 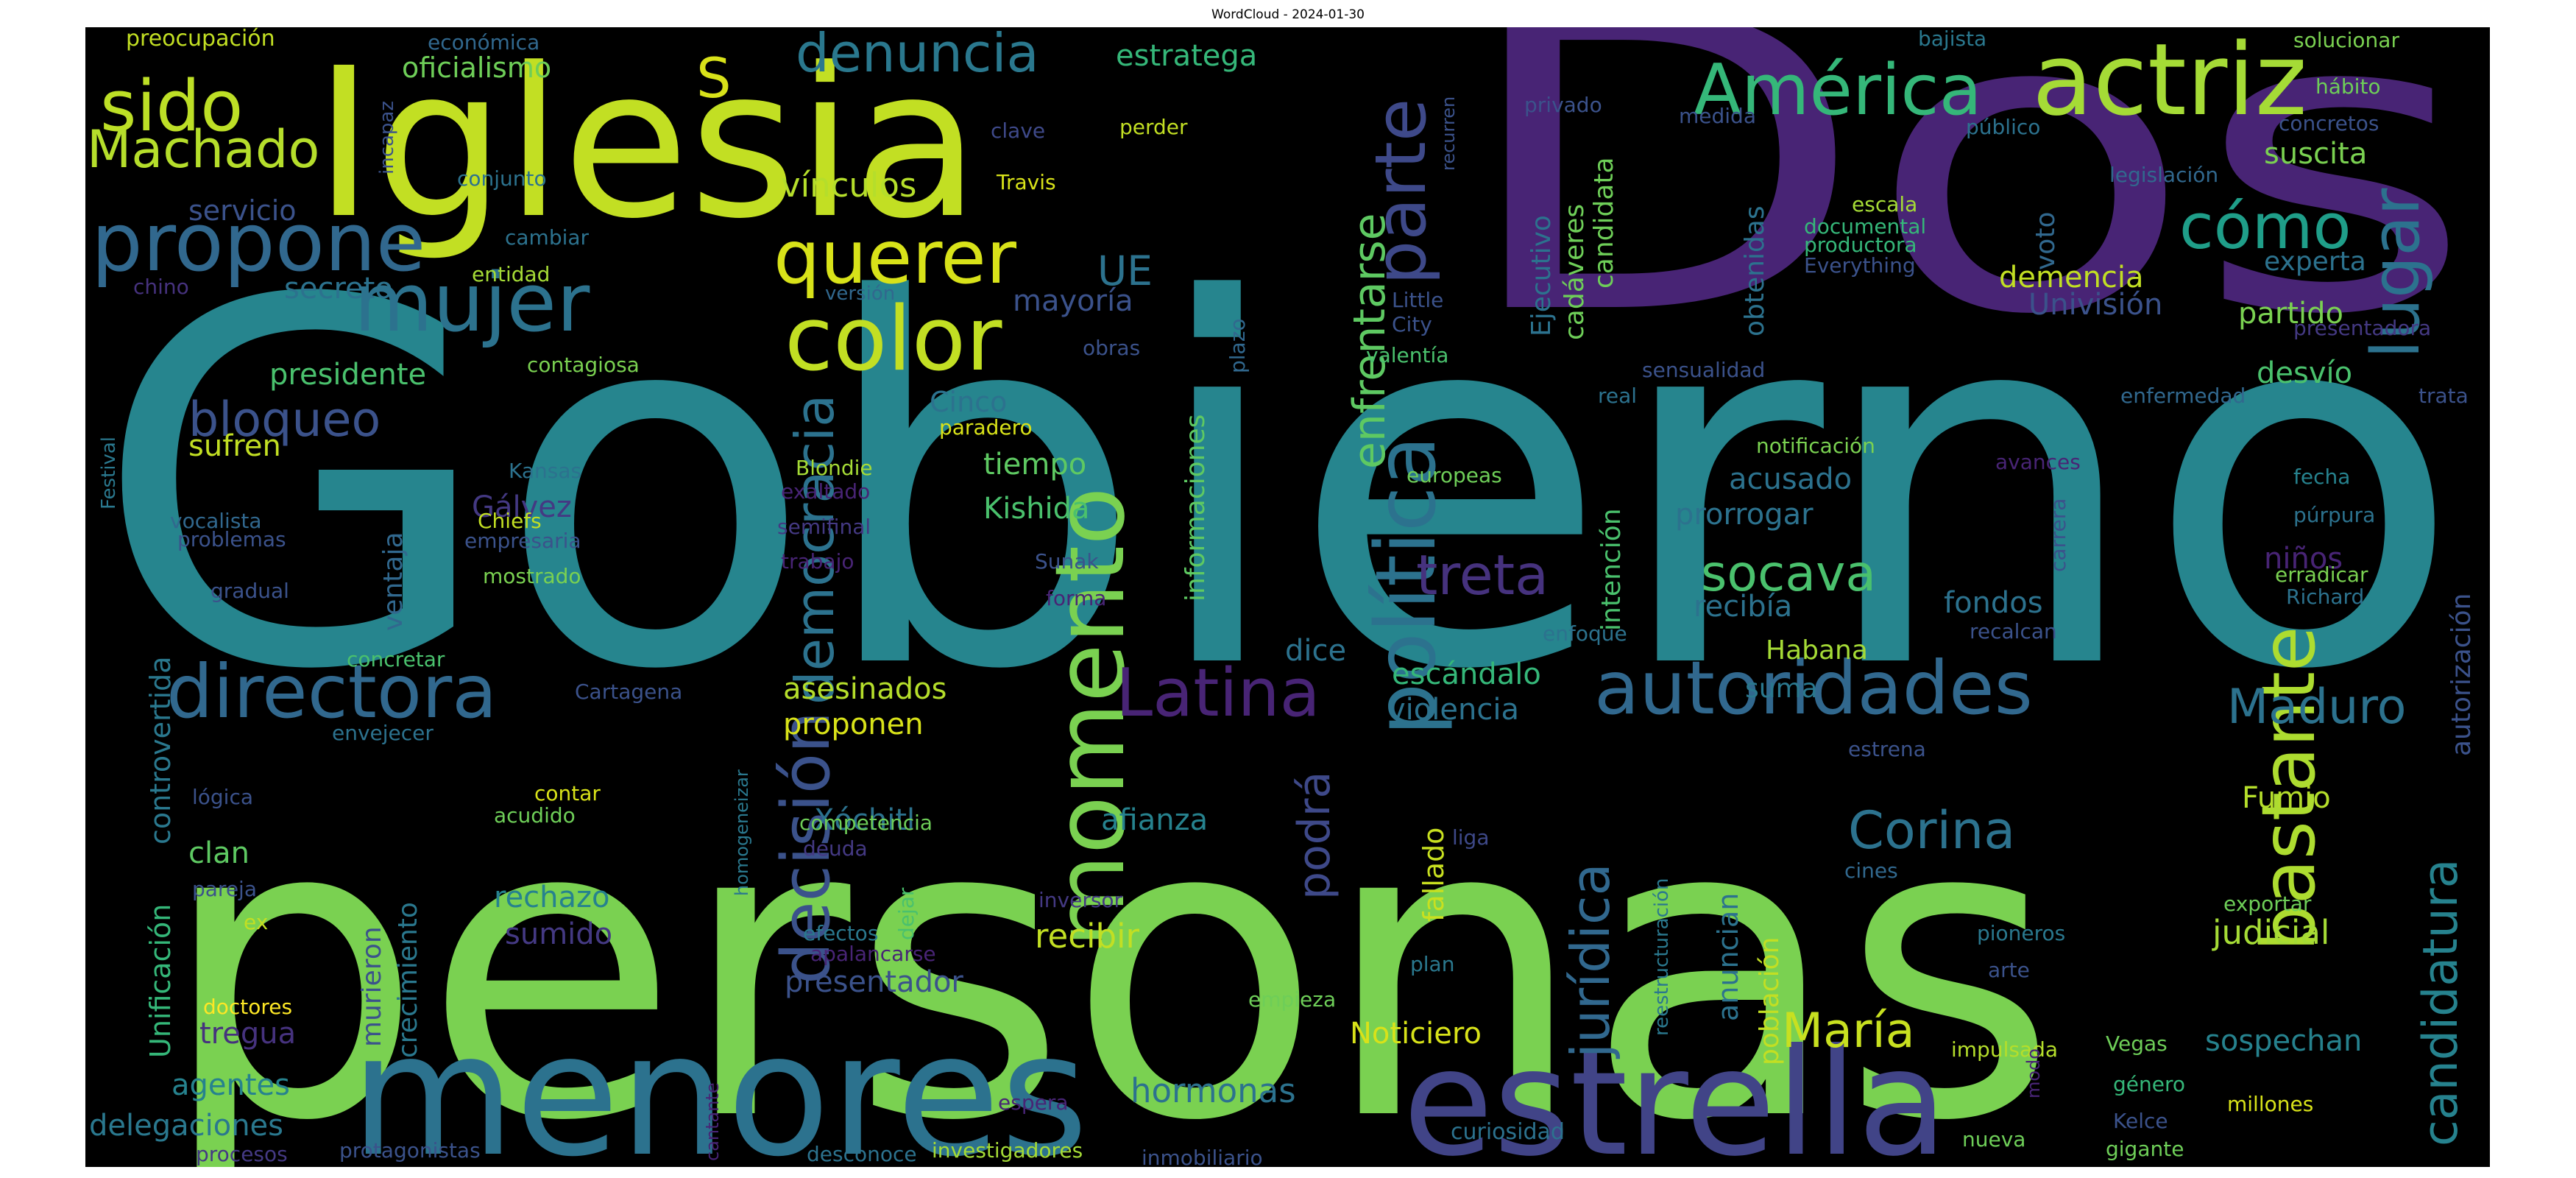 What do you see at coordinates (2289, 789) in the screenshot?
I see `word-bastante: bastante` at bounding box center [2289, 789].